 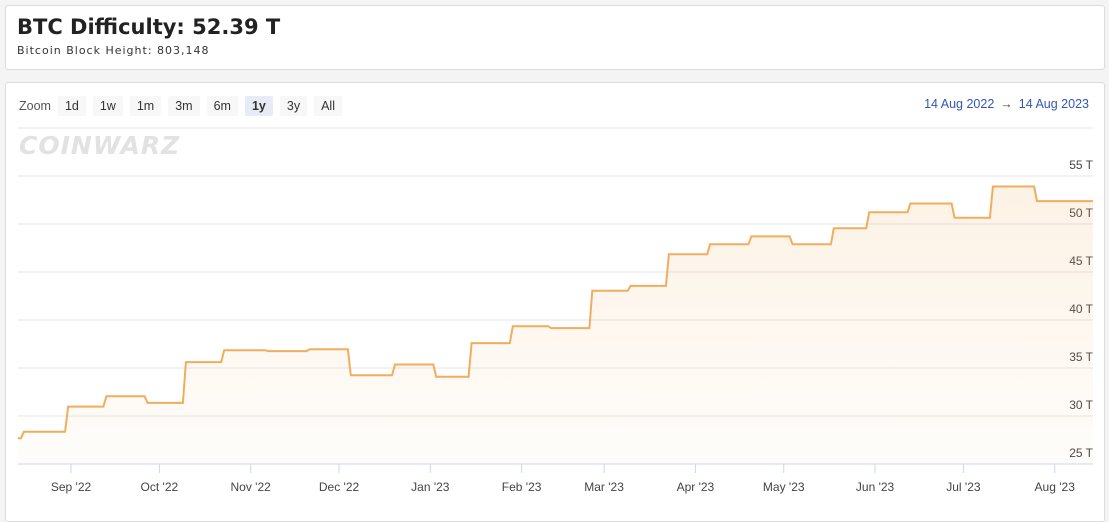 What do you see at coordinates (71, 487) in the screenshot?
I see `x-tick-label: Sep '22` at bounding box center [71, 487].